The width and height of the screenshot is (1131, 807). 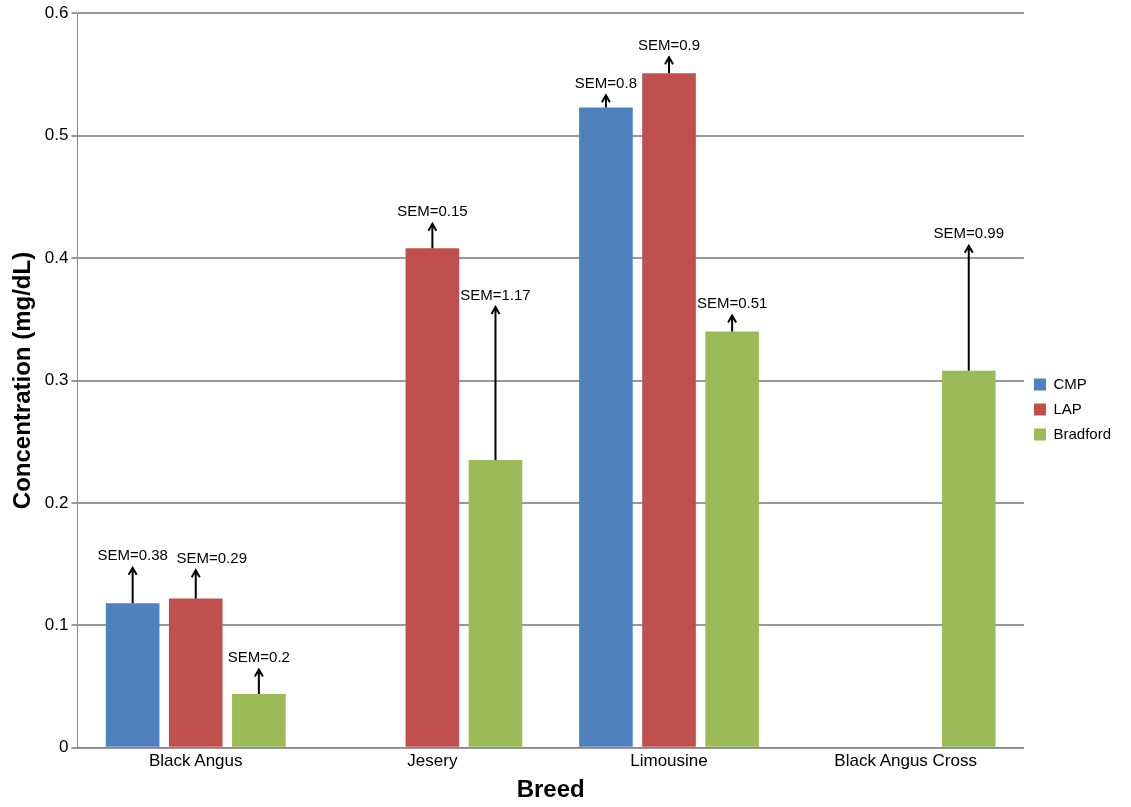 What do you see at coordinates (63, 747) in the screenshot?
I see `y-tick-label: 0` at bounding box center [63, 747].